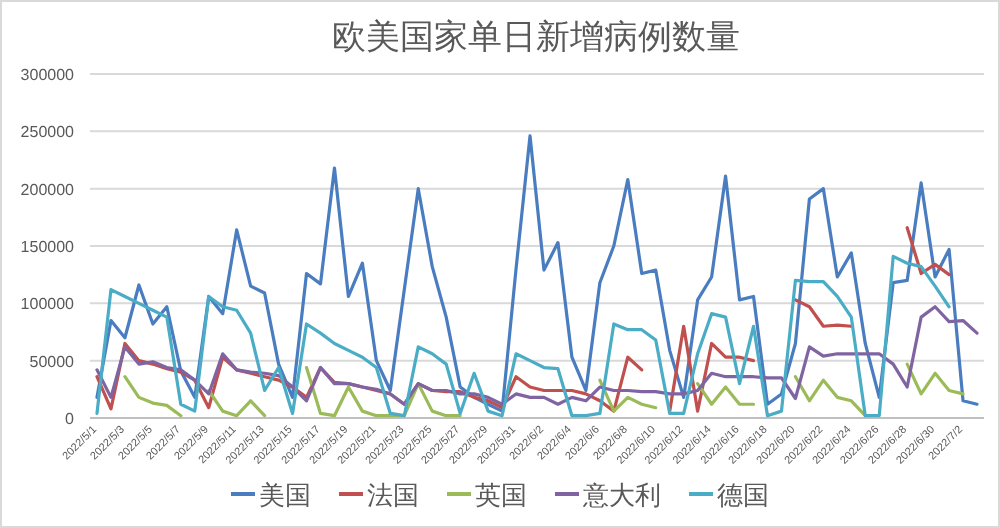 The image size is (1000, 528). Describe the element at coordinates (285, 495) in the screenshot. I see `legend-label: 美国` at that location.